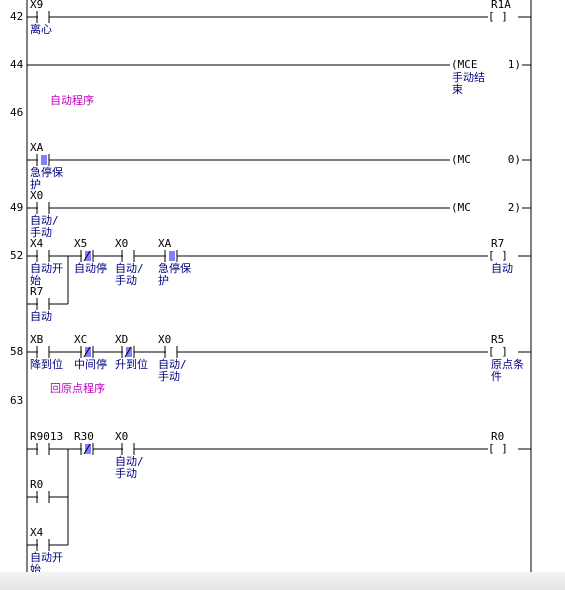  I want to click on device-label: R30, so click(84, 436).